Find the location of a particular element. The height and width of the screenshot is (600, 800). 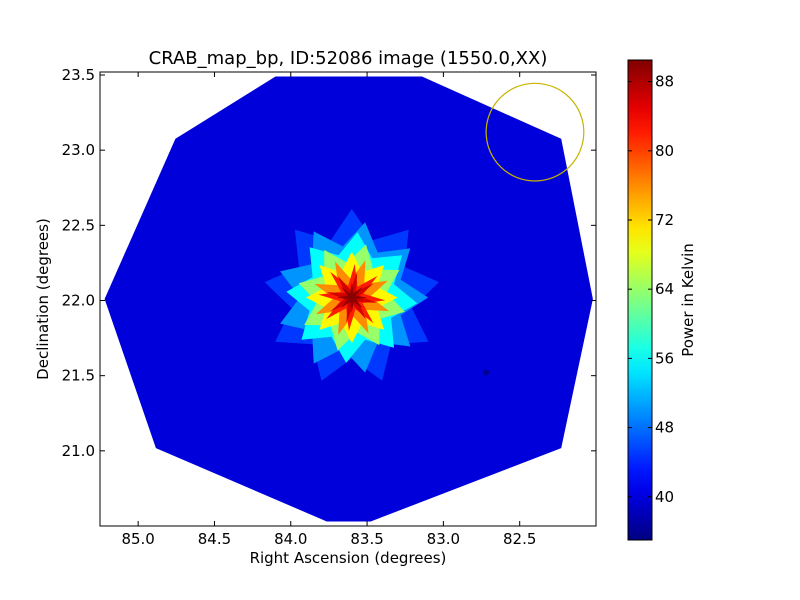

y-tick-label: 23.0 is located at coordinates (78, 150).